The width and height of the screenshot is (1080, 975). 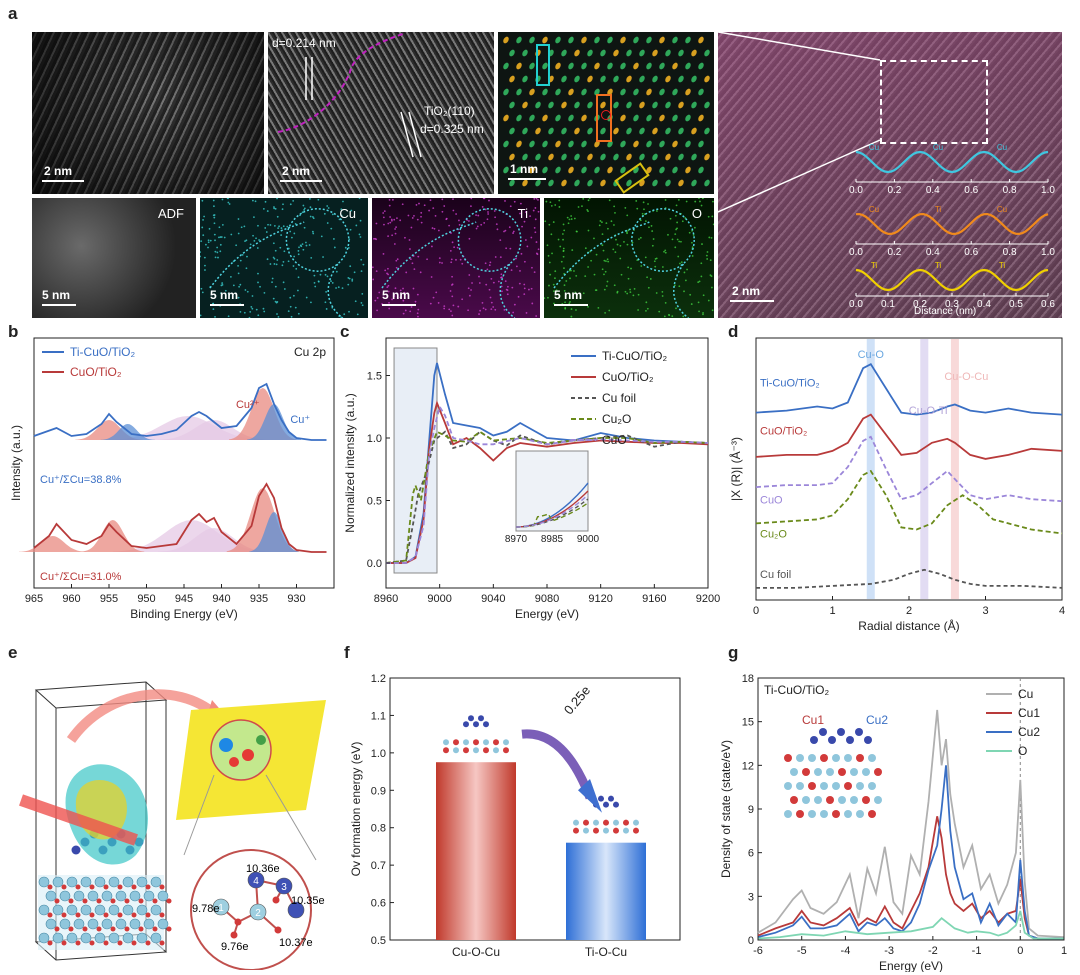 I want to click on scale-label: 5 nm, so click(x=224, y=295).